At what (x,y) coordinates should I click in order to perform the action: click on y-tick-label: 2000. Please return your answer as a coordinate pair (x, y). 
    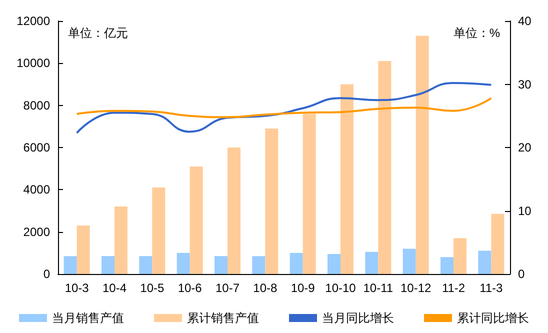
    Looking at the image, I should click on (36, 231).